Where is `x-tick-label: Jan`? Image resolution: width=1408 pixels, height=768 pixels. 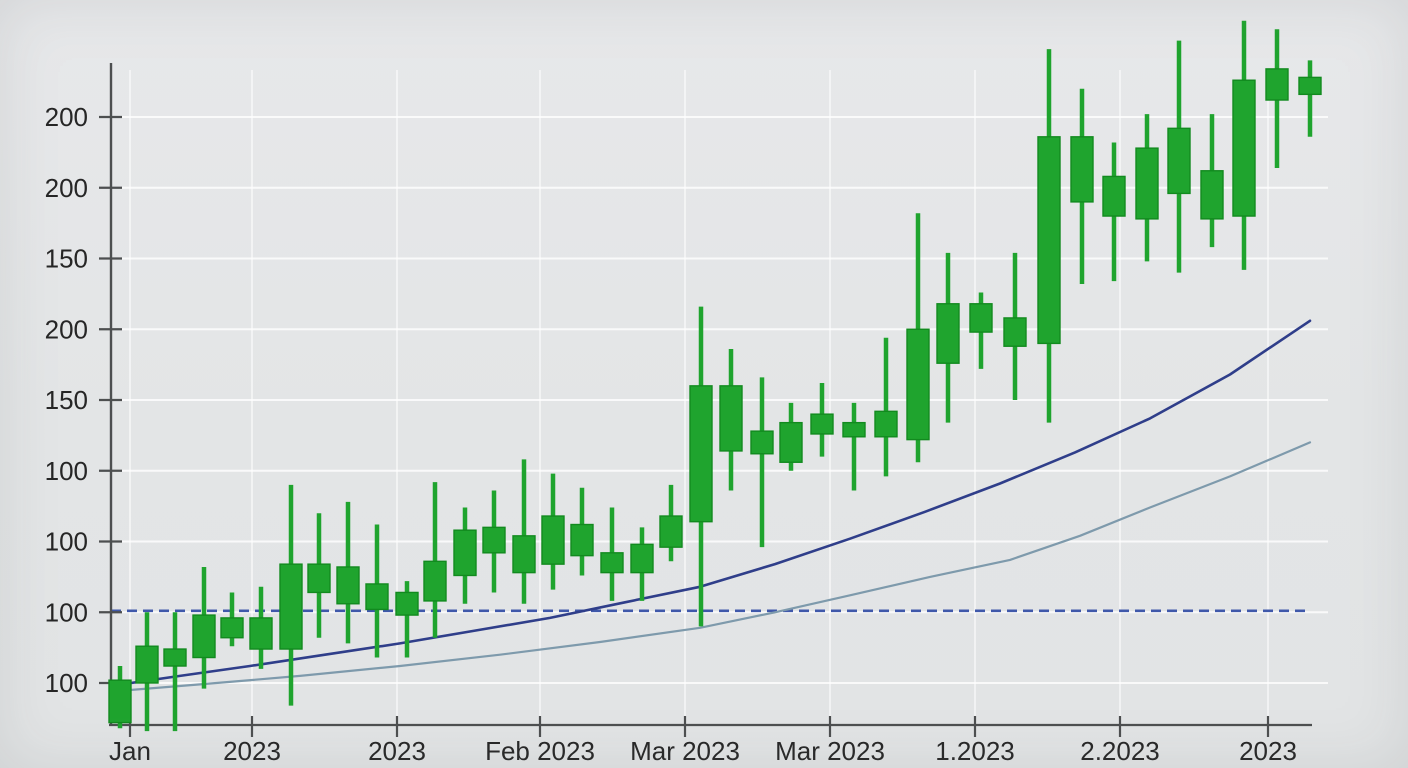
x-tick-label: Jan is located at coordinates (130, 751).